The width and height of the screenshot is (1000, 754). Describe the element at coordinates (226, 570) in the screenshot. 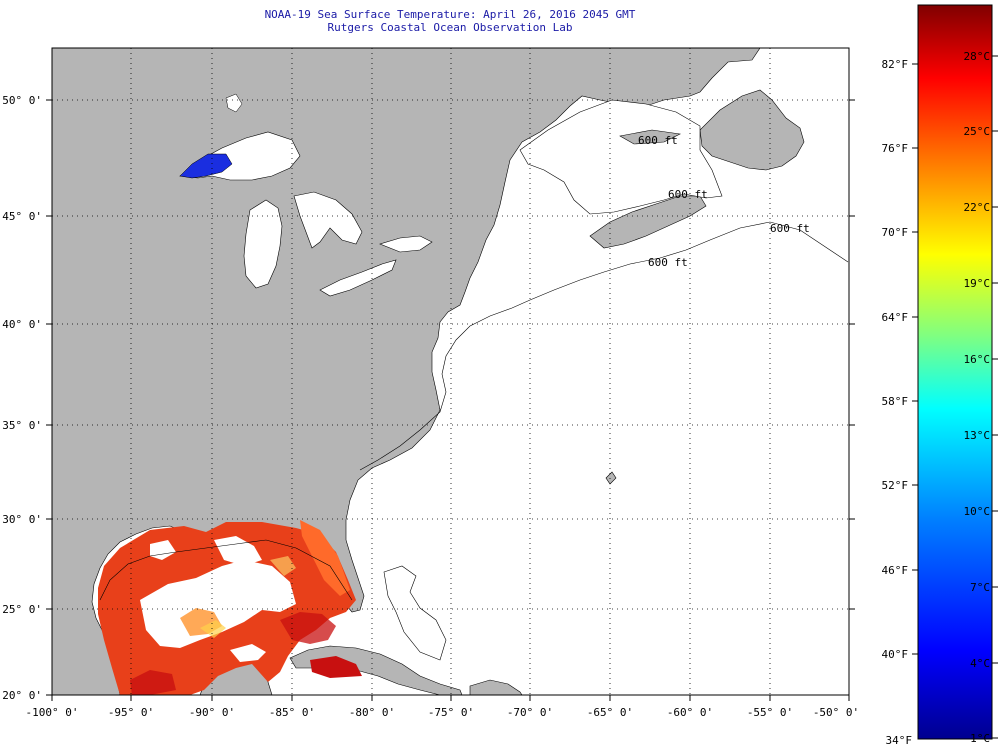

I see `depth-contour-gulf` at that location.